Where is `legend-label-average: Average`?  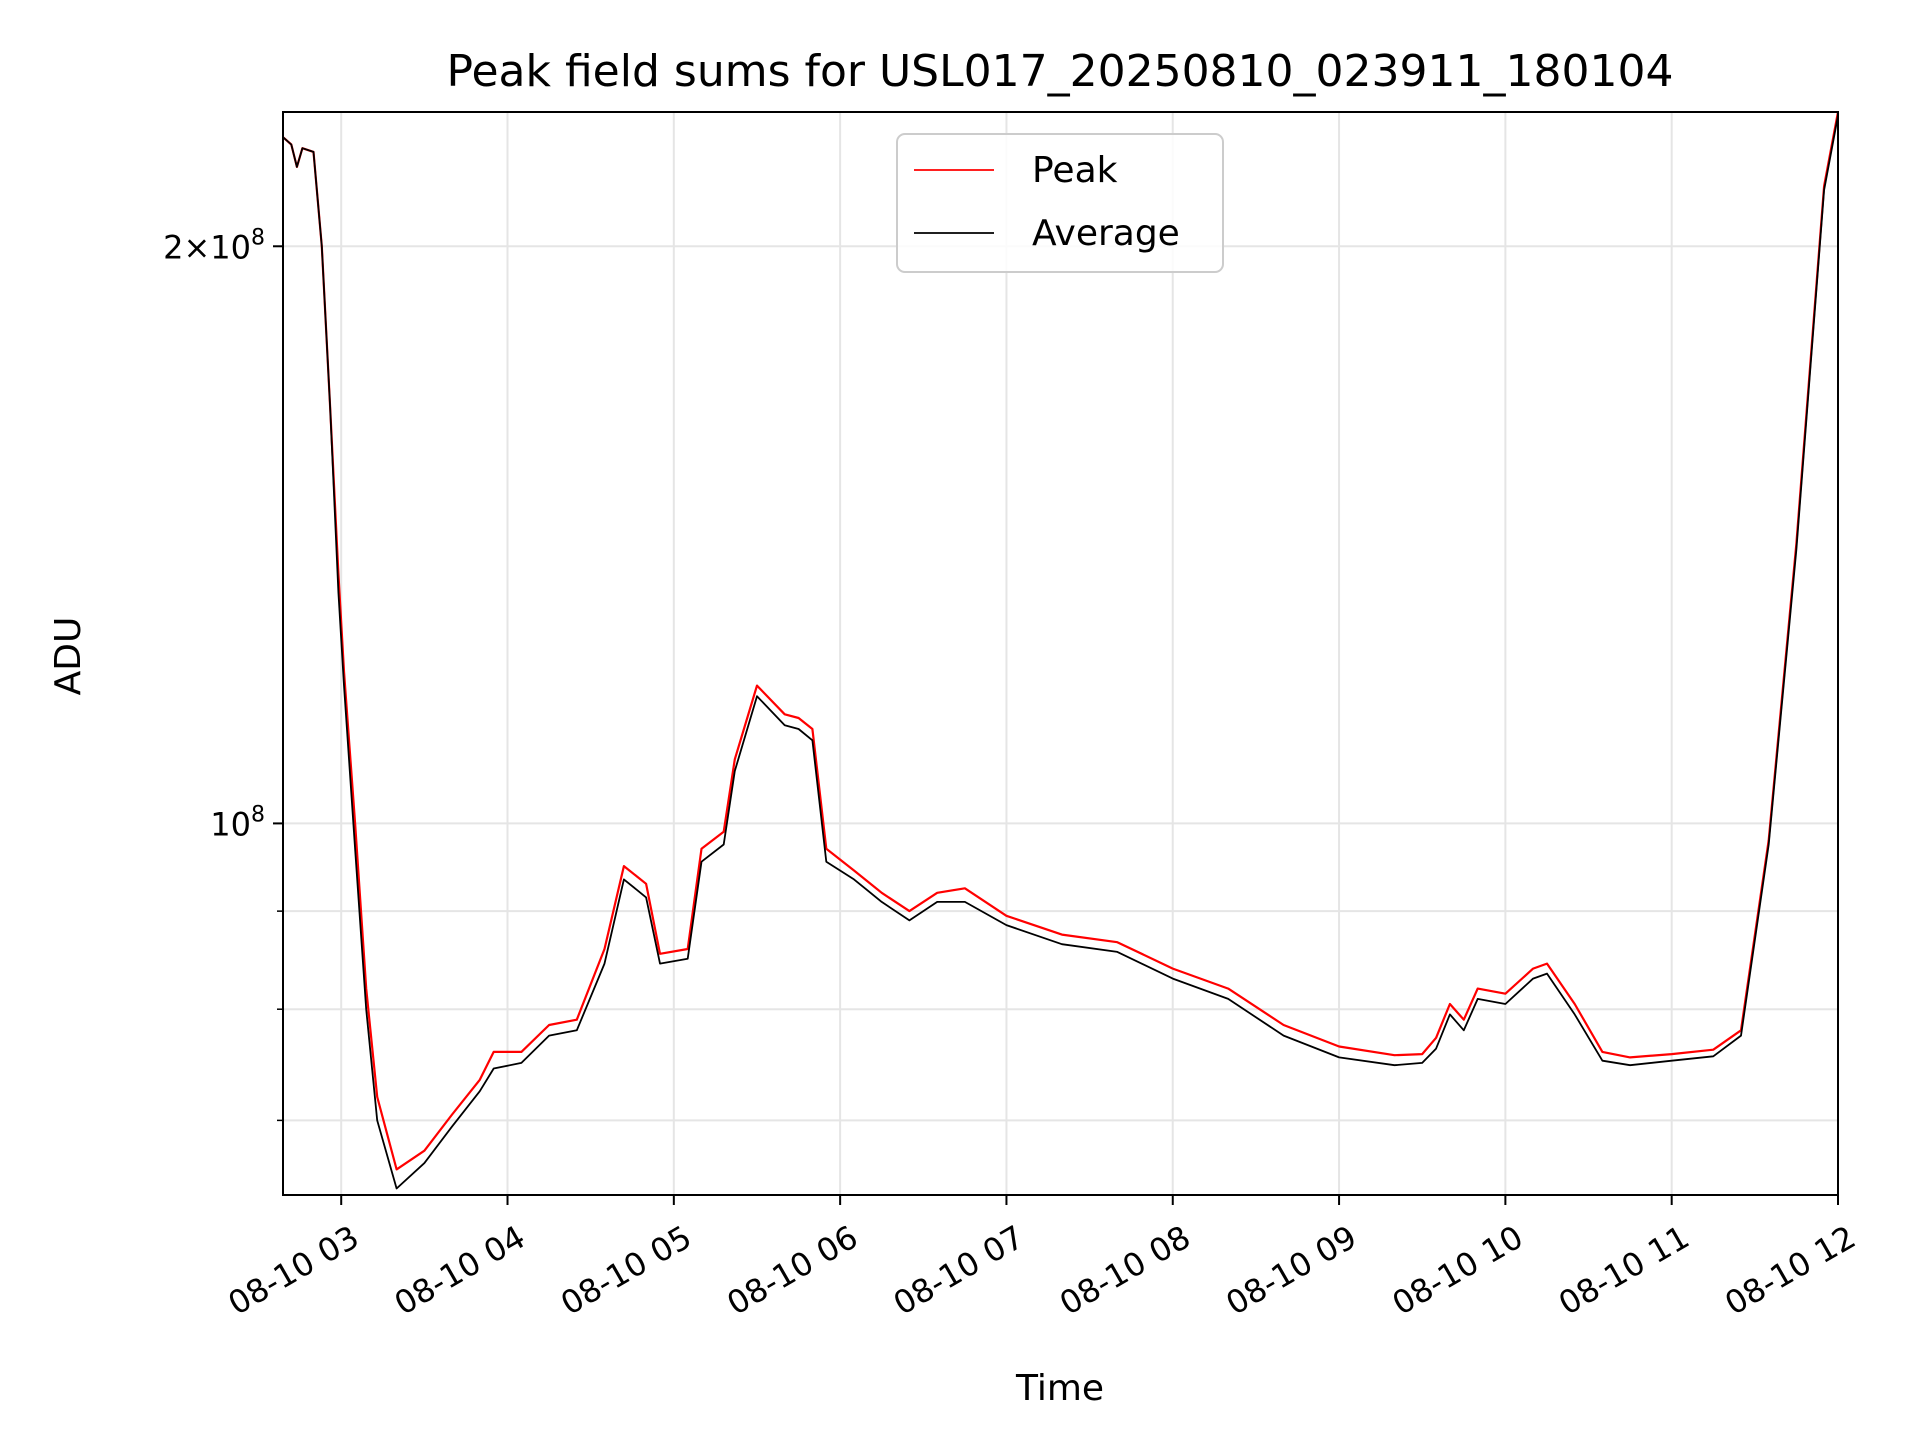
legend-label-average: Average is located at coordinates (1106, 233).